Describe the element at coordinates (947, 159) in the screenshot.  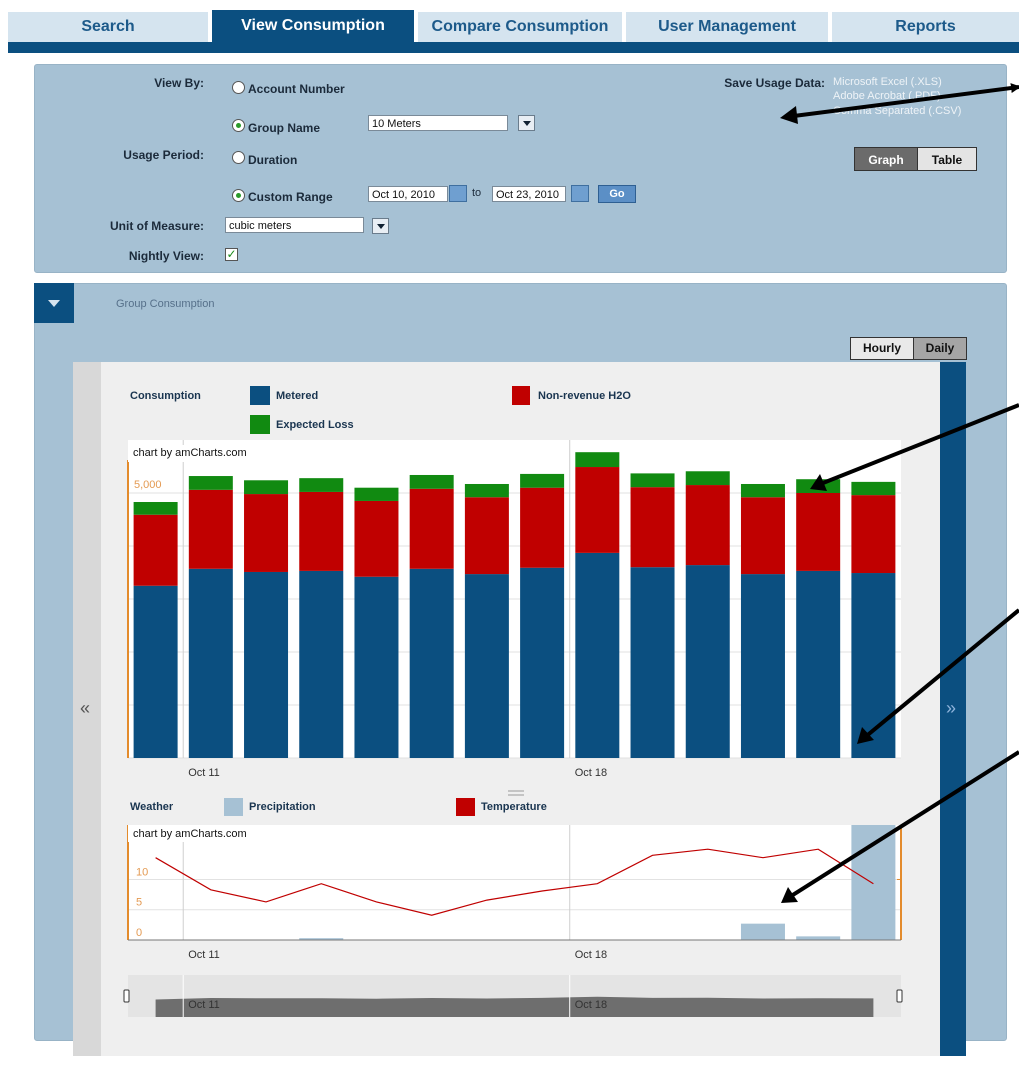
I see `table-toggle: Table` at that location.